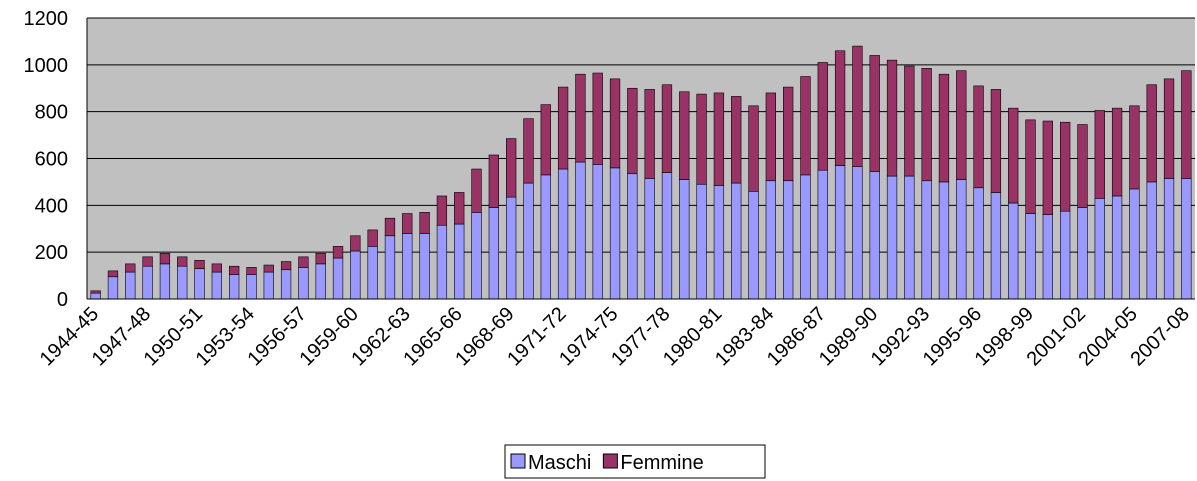  I want to click on y-tick-label: 0, so click(62, 300).